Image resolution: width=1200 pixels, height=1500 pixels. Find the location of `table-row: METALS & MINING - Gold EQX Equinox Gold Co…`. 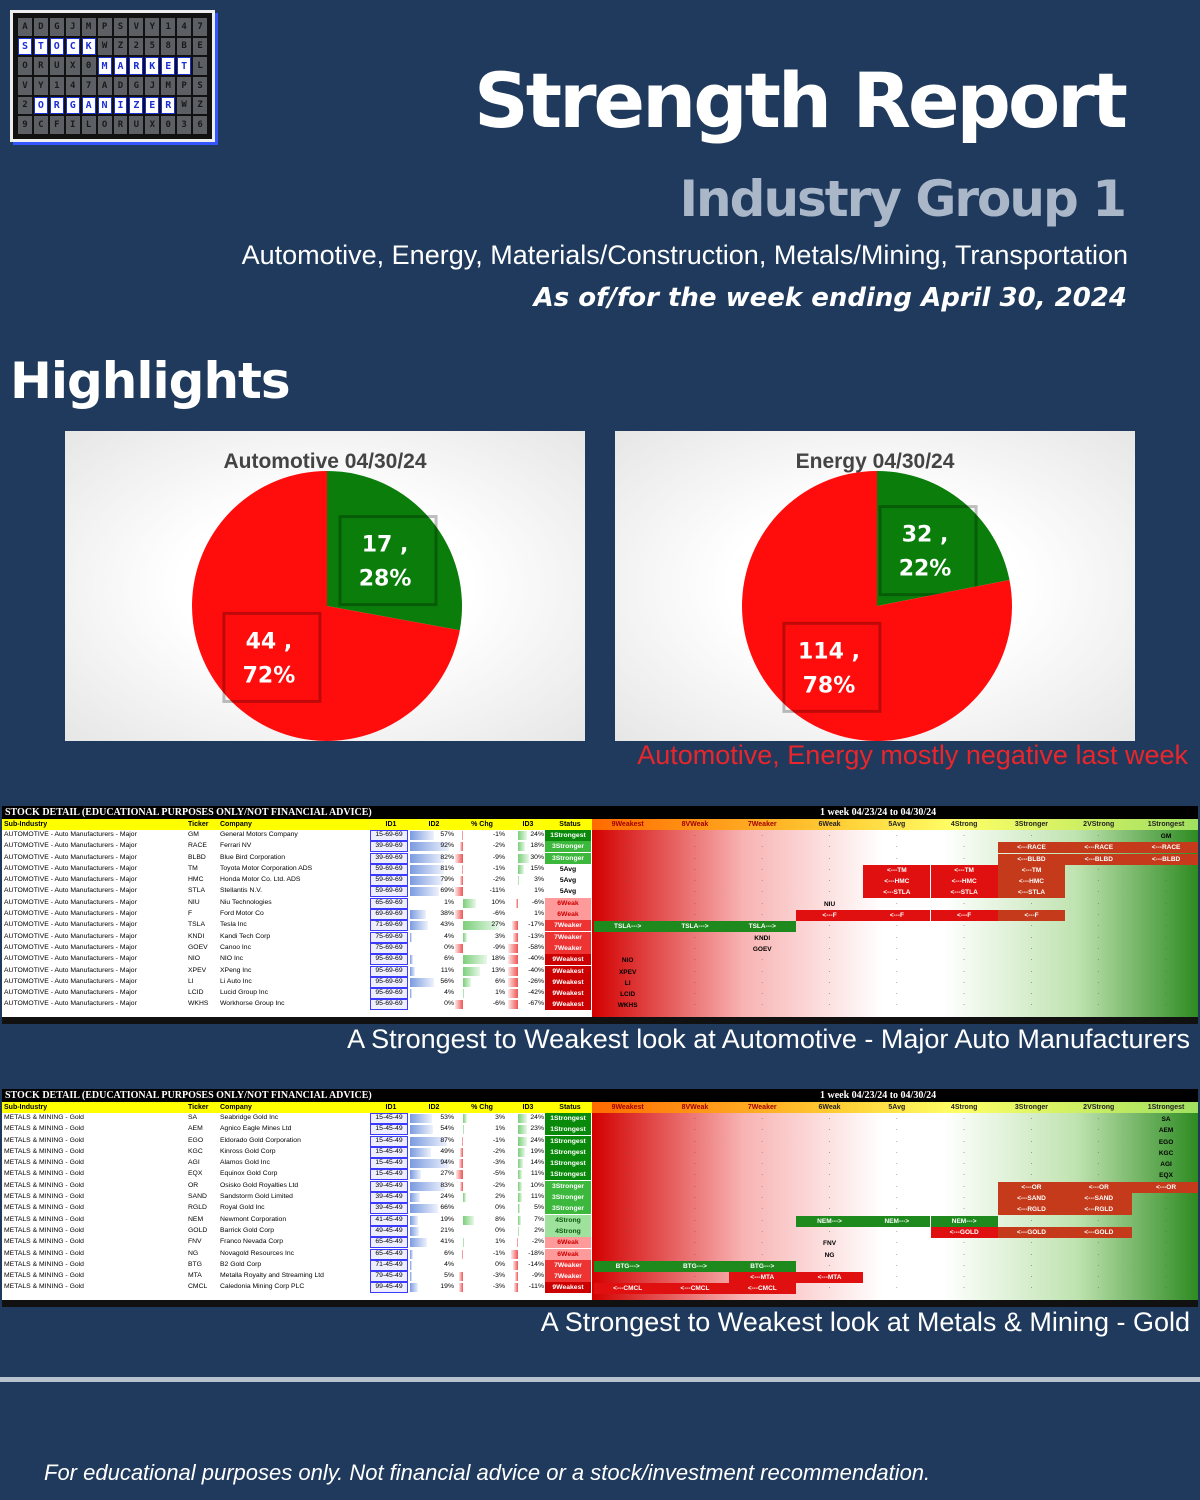

table-row: METALS & MINING - Gold EQX Equinox Gold Co… is located at coordinates (600, 1175).